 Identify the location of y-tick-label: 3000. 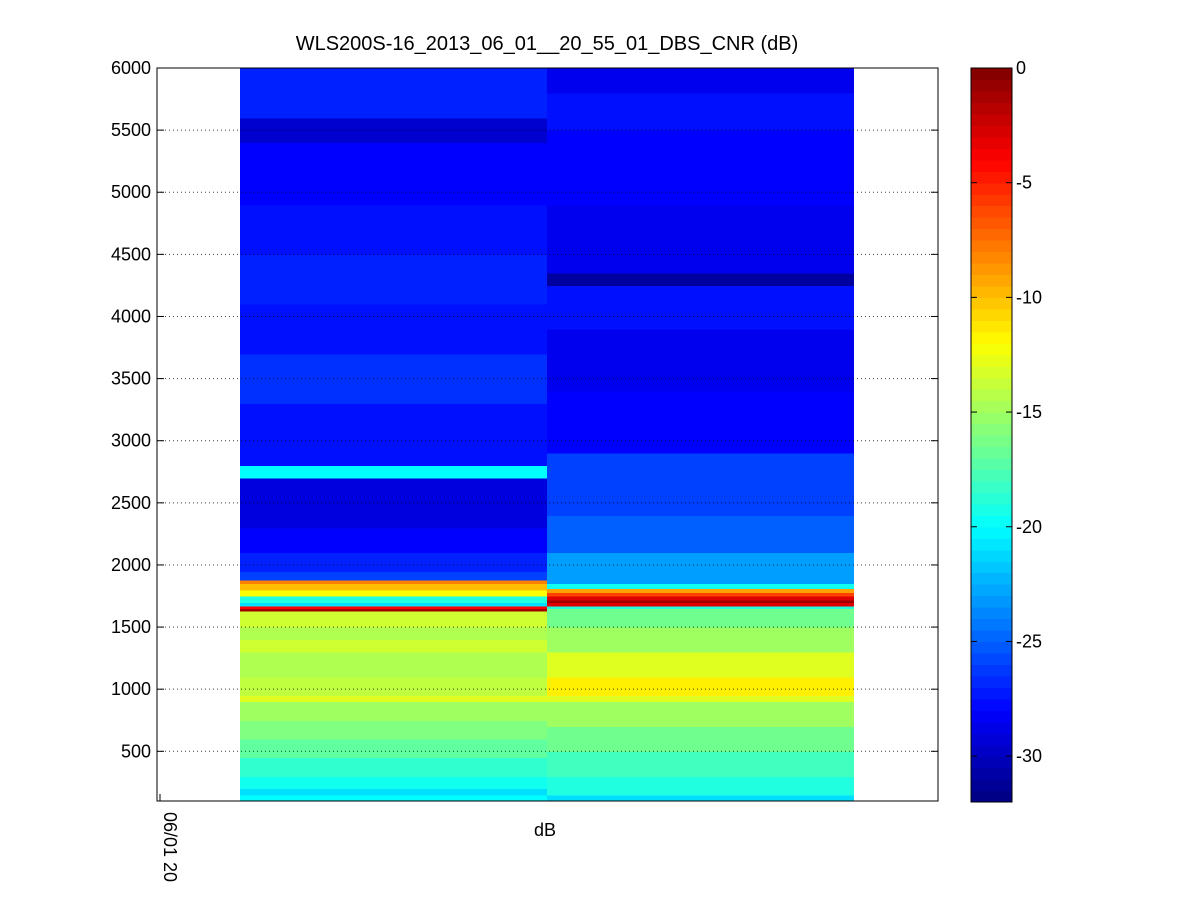
(131, 441).